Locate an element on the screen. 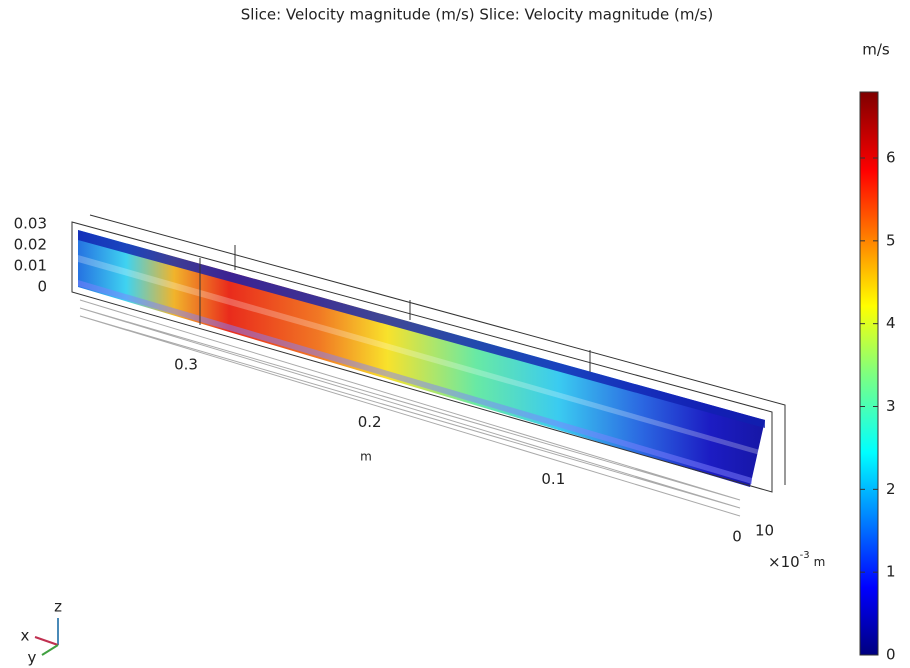 The height and width of the screenshot is (668, 910). colorbar-tick-label: 2 is located at coordinates (891, 489).